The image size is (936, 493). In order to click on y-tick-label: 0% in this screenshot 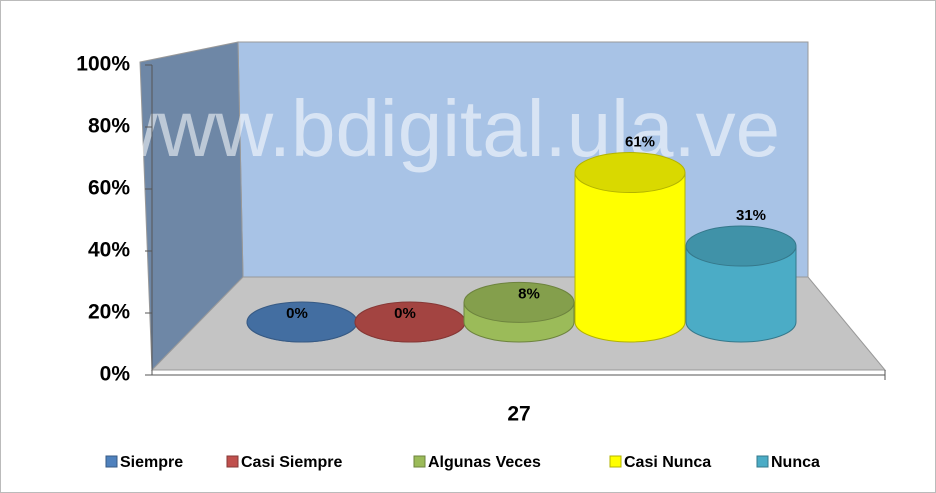, I will do `click(115, 374)`.